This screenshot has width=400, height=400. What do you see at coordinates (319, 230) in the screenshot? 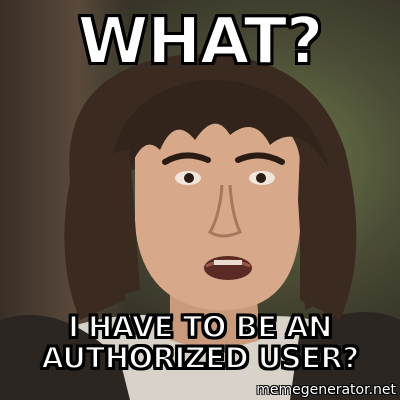
I see `hair-side-right` at bounding box center [319, 230].